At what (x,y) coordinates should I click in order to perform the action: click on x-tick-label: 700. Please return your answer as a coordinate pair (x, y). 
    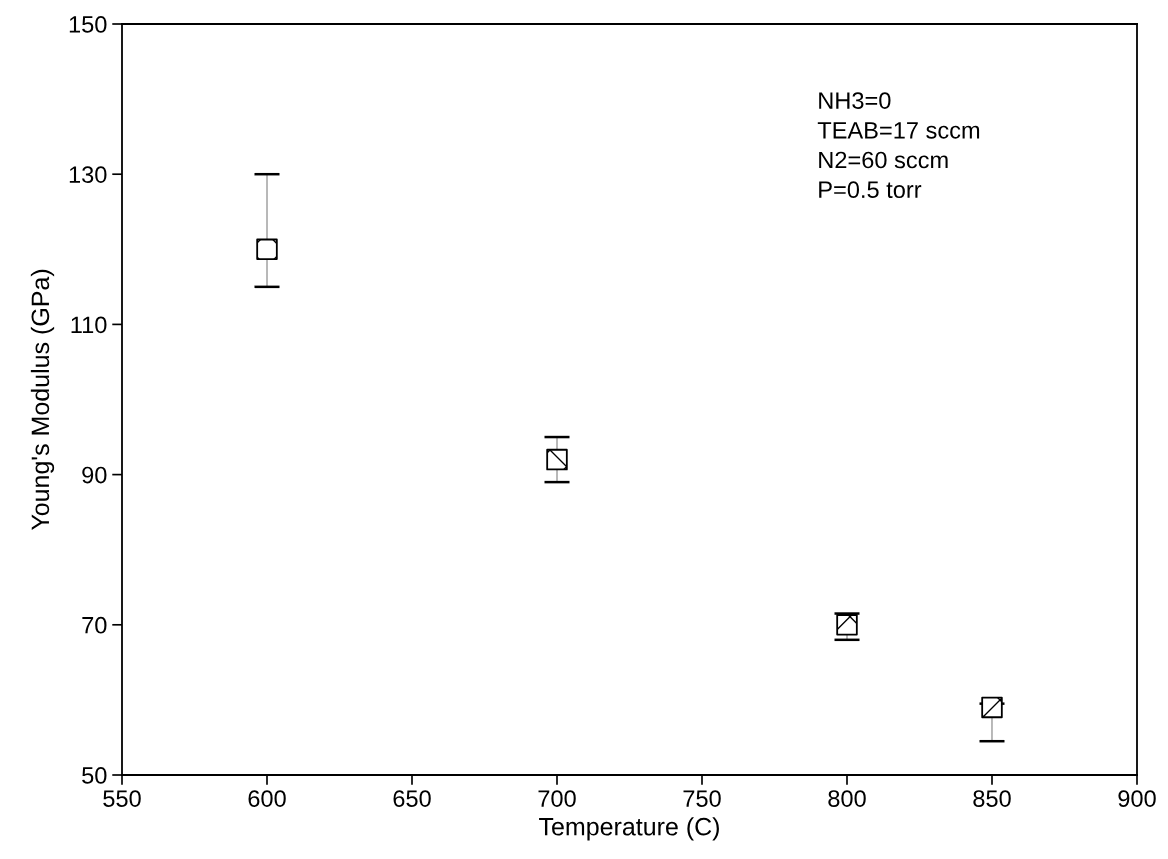
    Looking at the image, I should click on (557, 798).